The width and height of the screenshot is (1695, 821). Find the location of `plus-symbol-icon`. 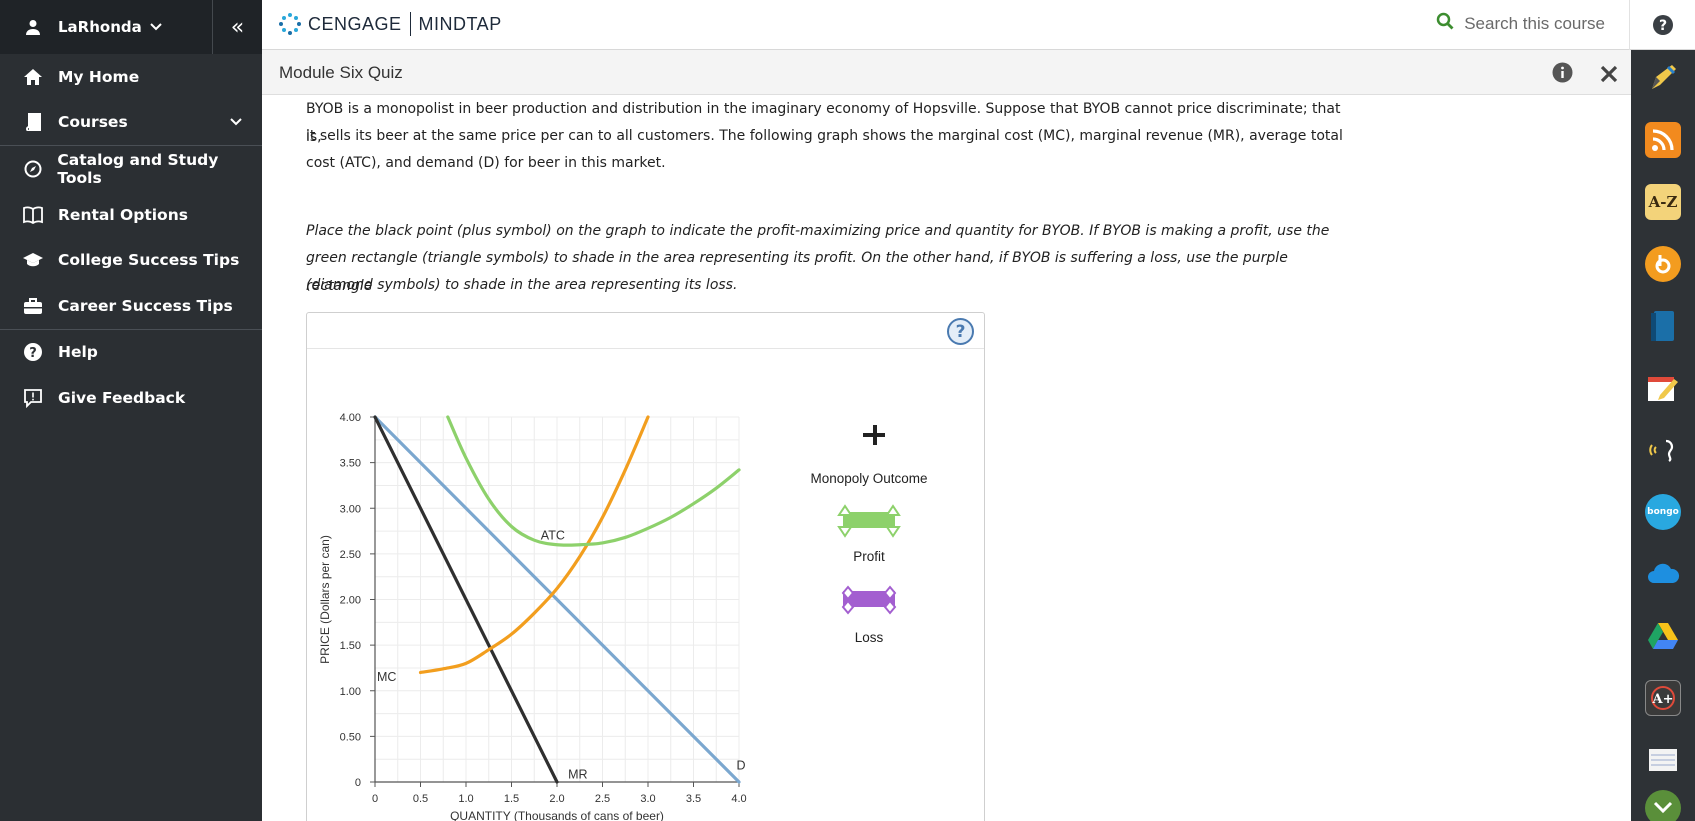

plus-symbol-icon is located at coordinates (875, 435).